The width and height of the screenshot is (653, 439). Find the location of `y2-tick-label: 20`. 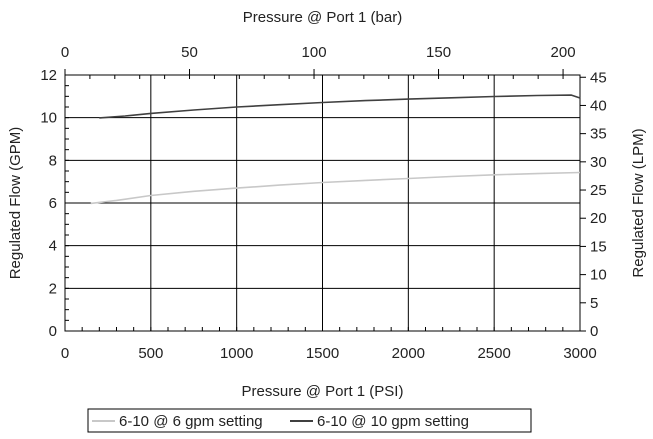

y2-tick-label: 20 is located at coordinates (598, 218).